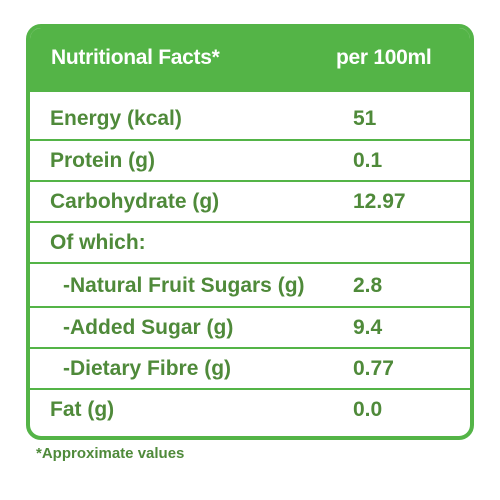 This screenshot has width=500, height=500. Describe the element at coordinates (379, 201) in the screenshot. I see `nutrient-value: 12.97` at that location.